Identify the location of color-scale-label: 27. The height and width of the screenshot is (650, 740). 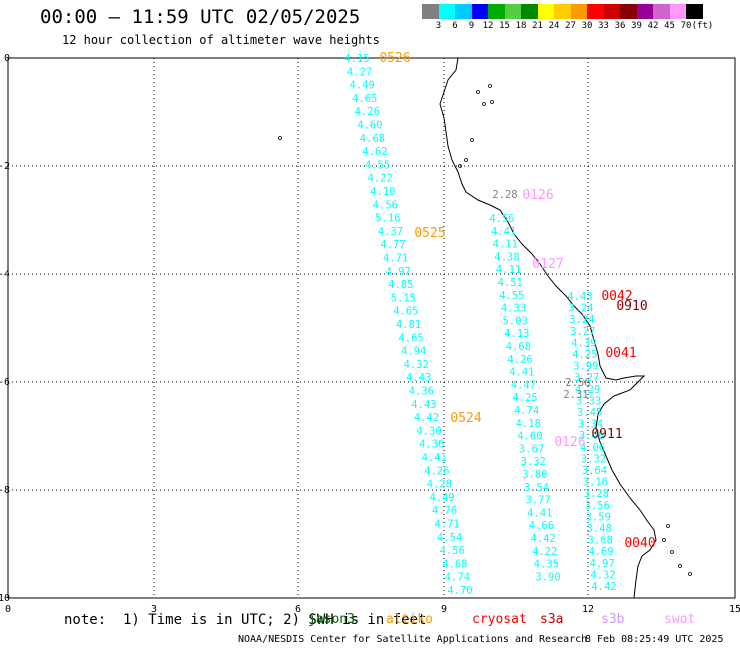
(570, 26).